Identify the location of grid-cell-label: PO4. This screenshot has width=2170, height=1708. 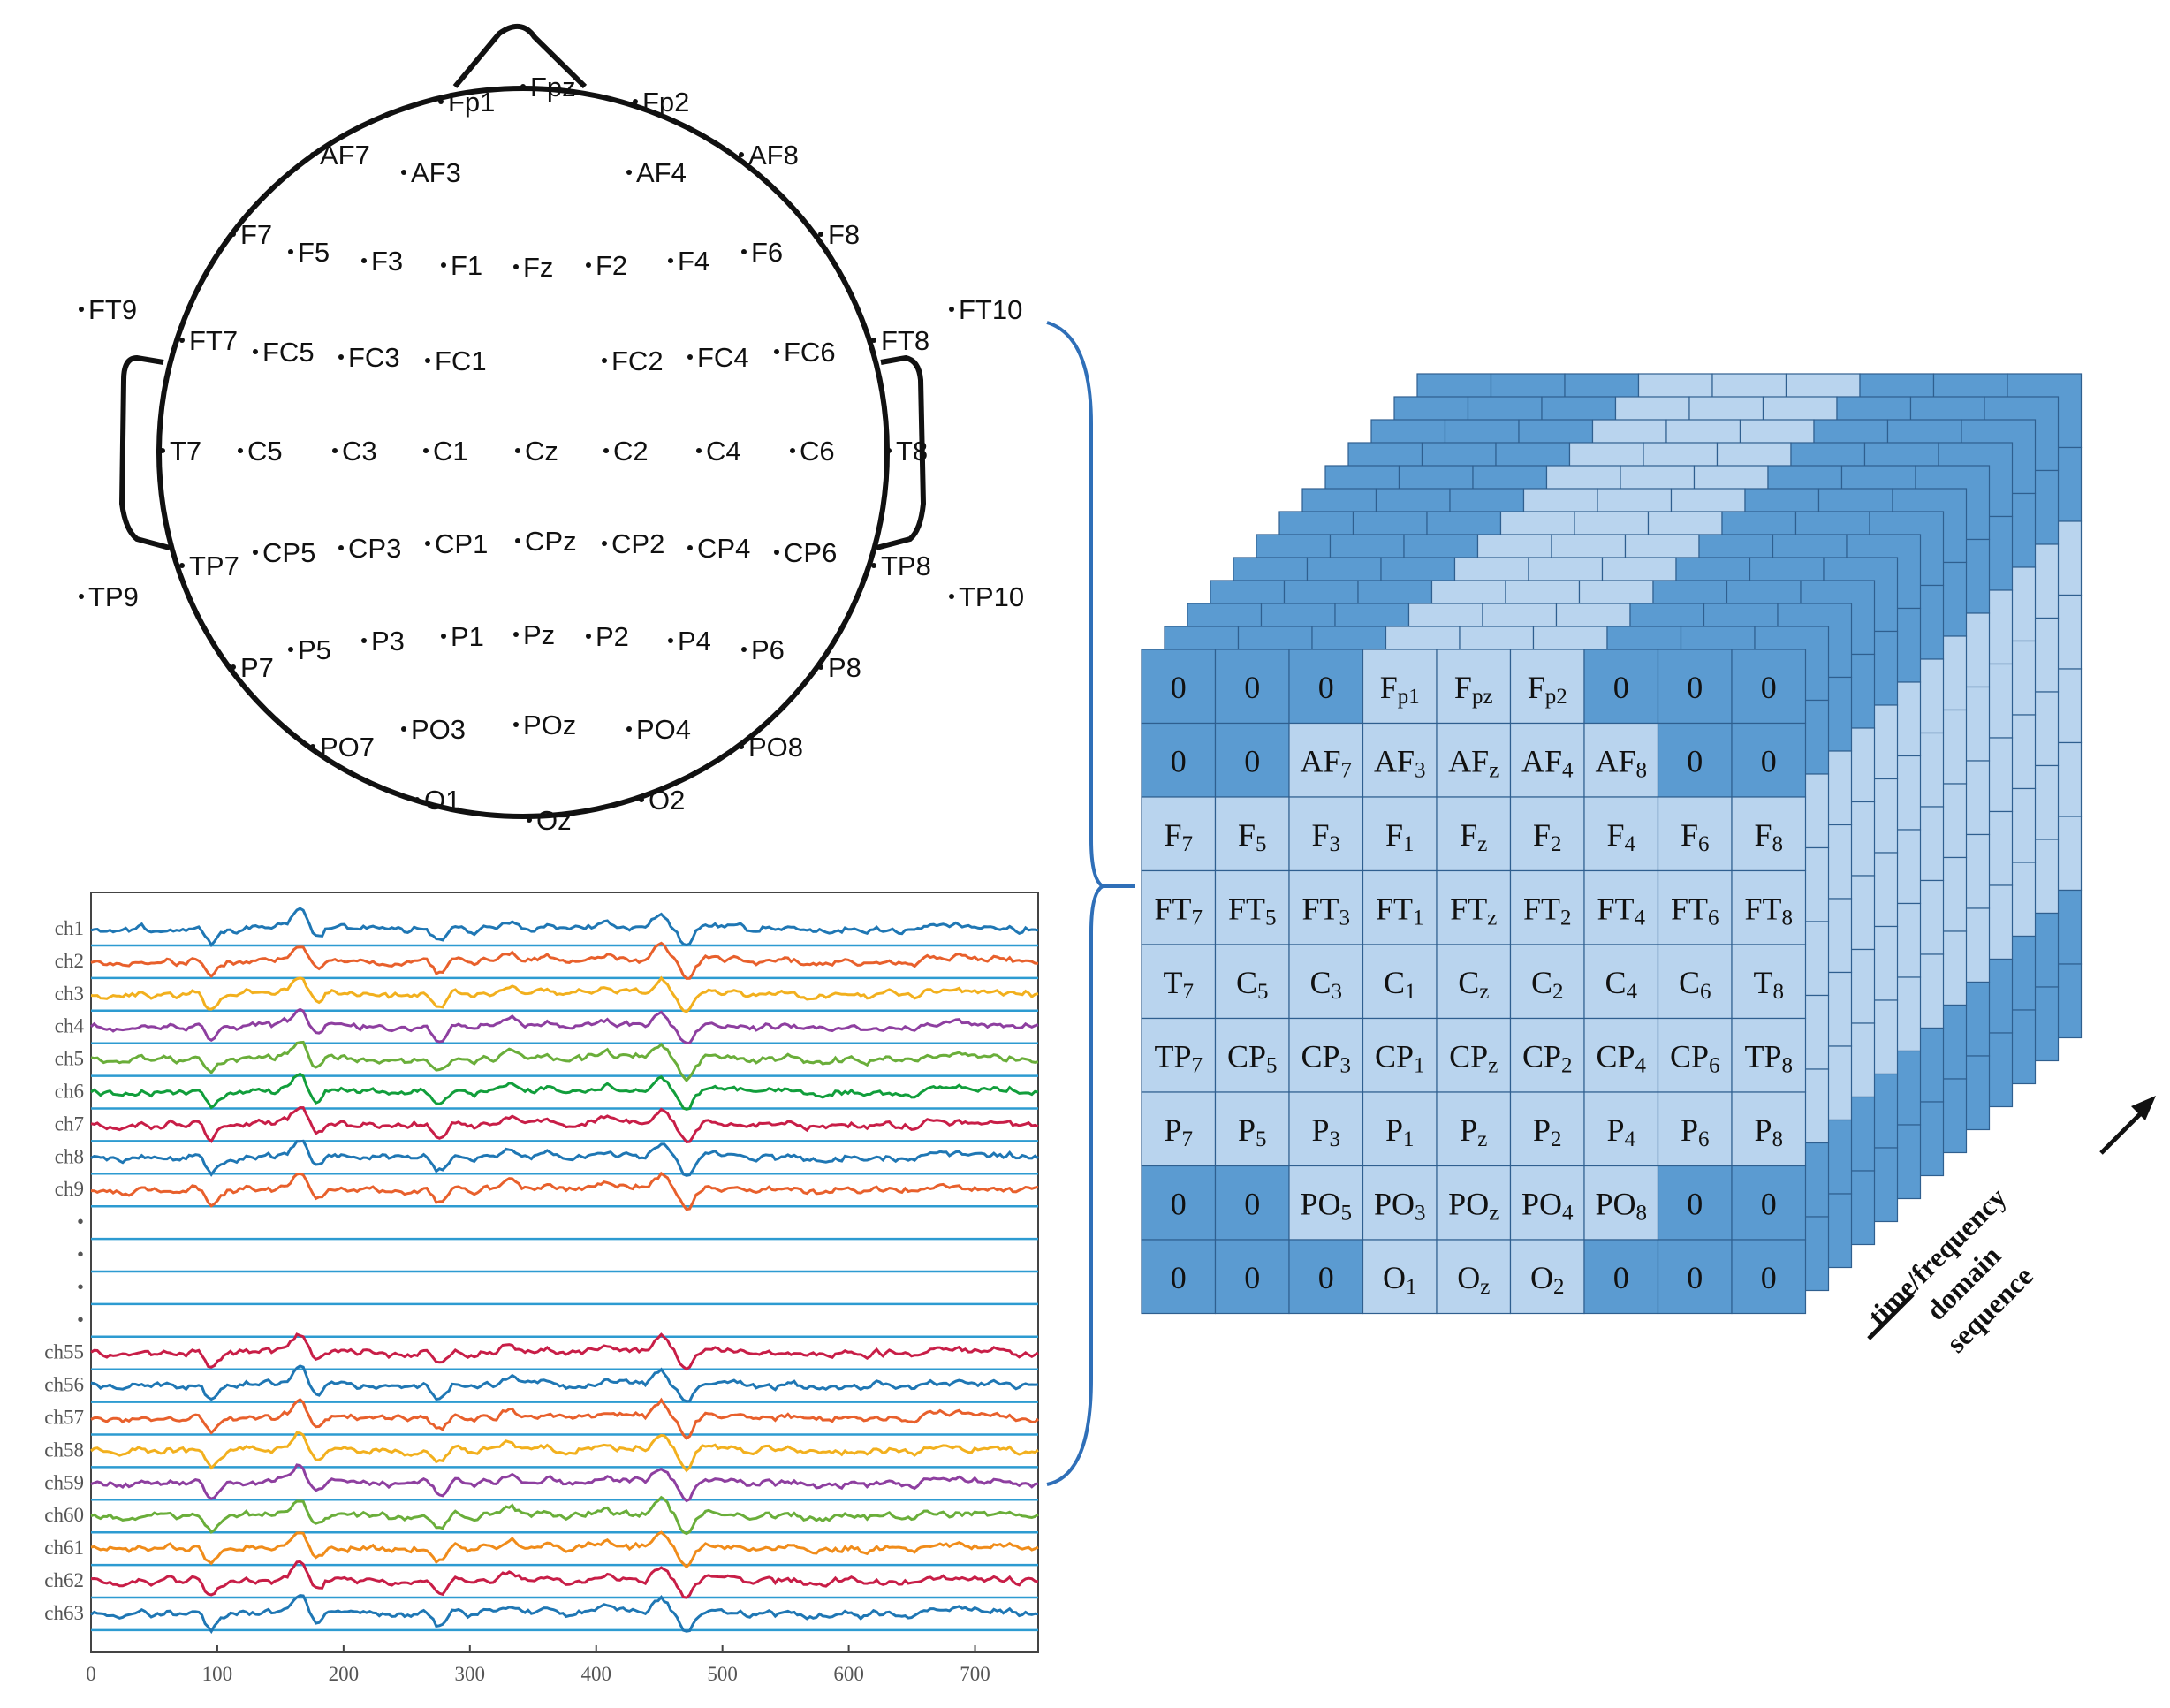
(1547, 1205).